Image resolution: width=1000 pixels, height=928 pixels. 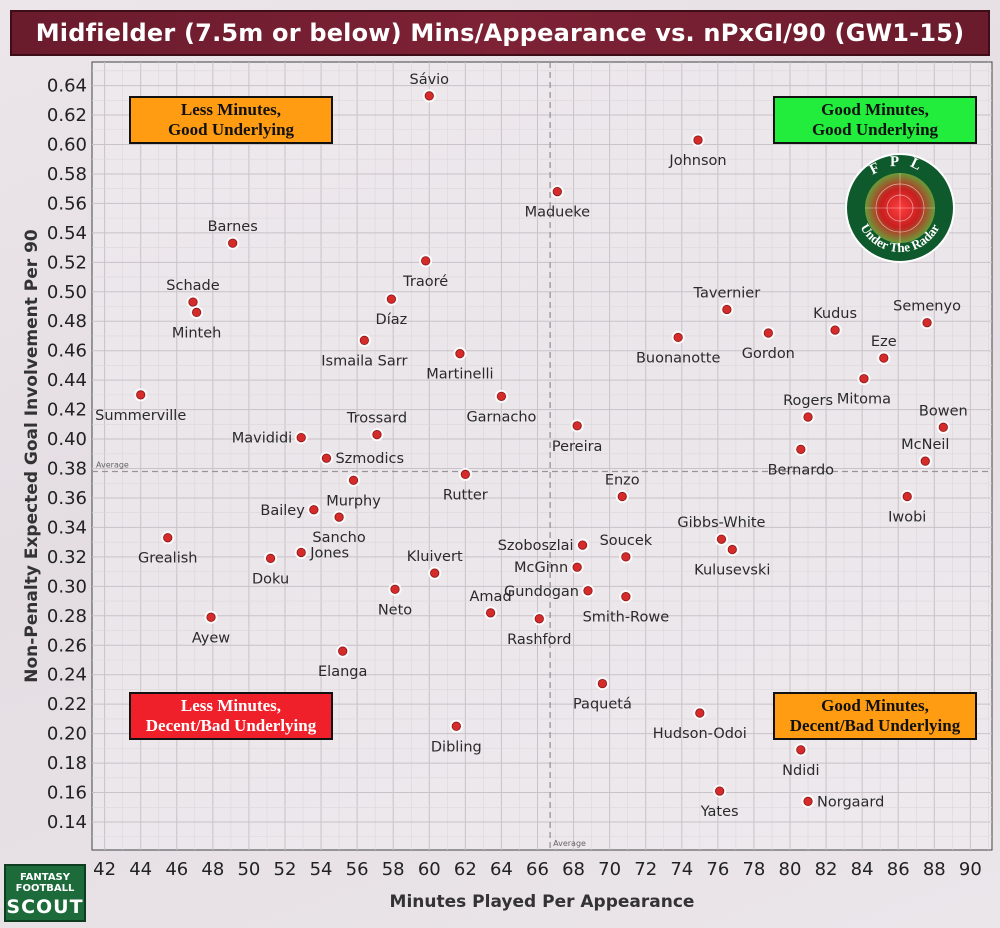 What do you see at coordinates (67, 645) in the screenshot?
I see `y-tick-label: 0.26` at bounding box center [67, 645].